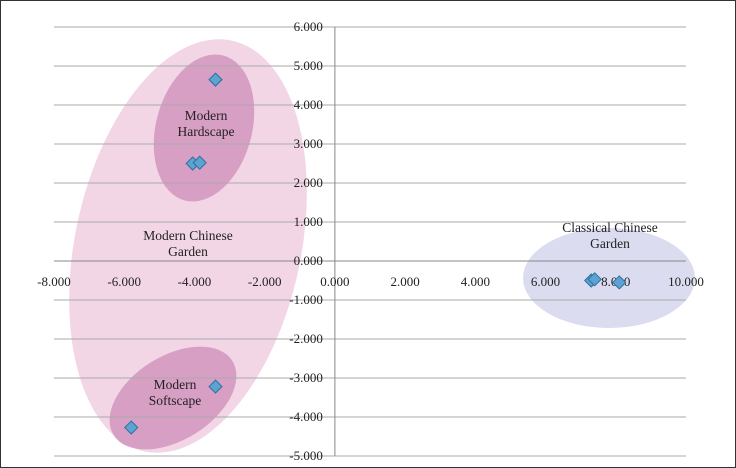  What do you see at coordinates (175, 392) in the screenshot?
I see `cluster-label: Modern Softscape` at bounding box center [175, 392].